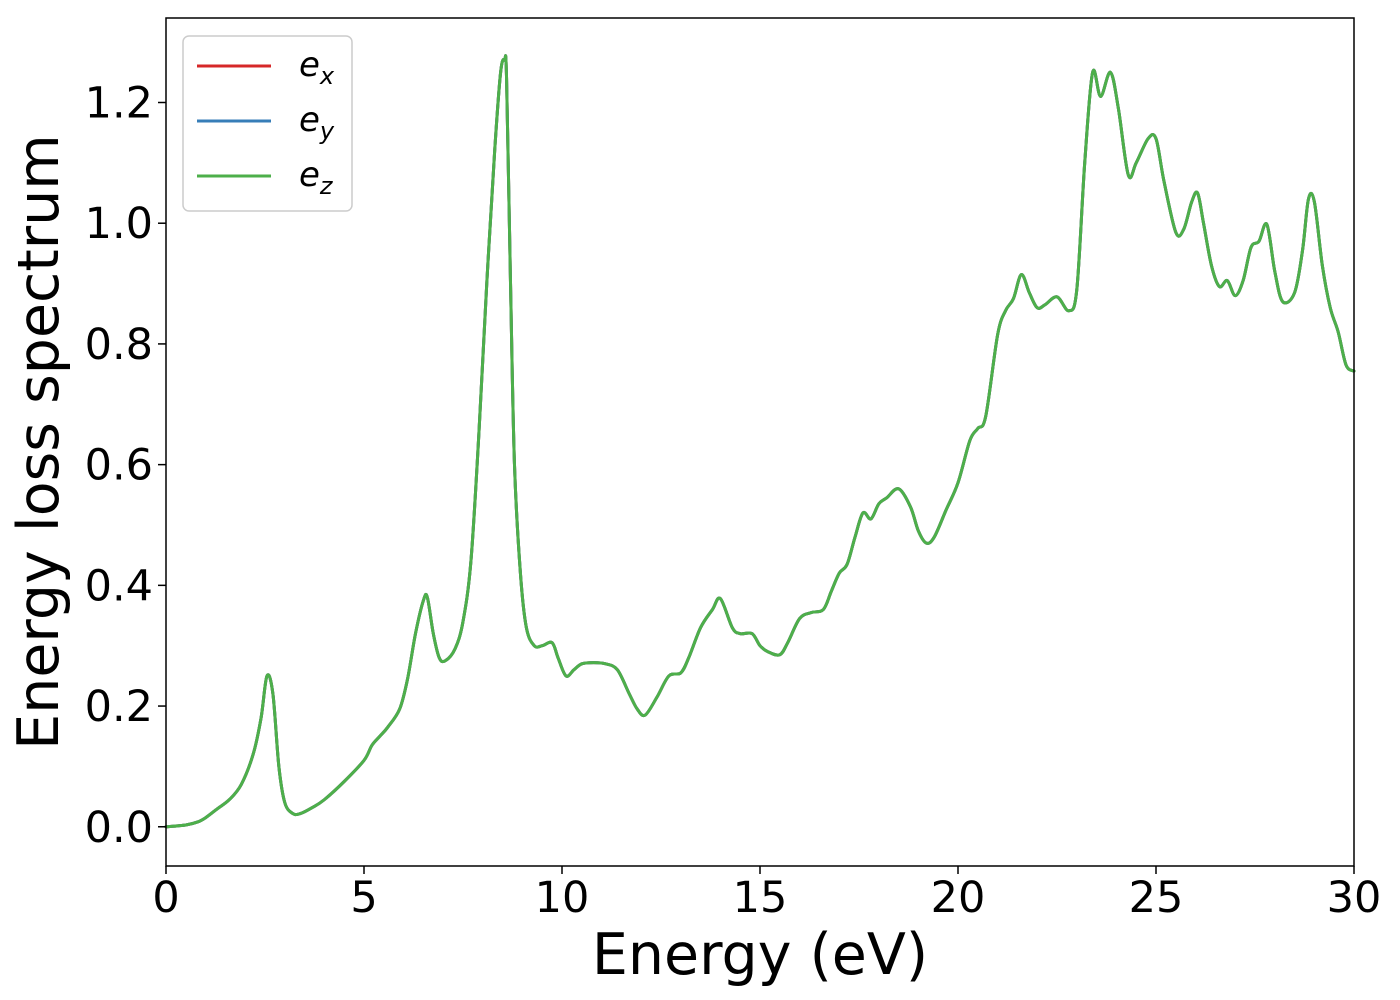 The width and height of the screenshot is (1400, 1000). What do you see at coordinates (317, 67) in the screenshot?
I see `legend-label: ex` at bounding box center [317, 67].